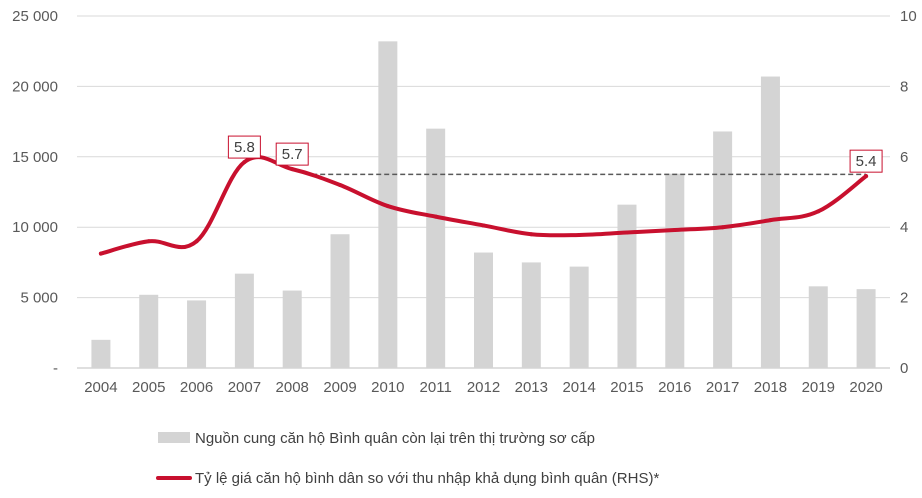 The image size is (922, 498). Describe the element at coordinates (292, 387) in the screenshot. I see `x-tick-label: 2008` at that location.